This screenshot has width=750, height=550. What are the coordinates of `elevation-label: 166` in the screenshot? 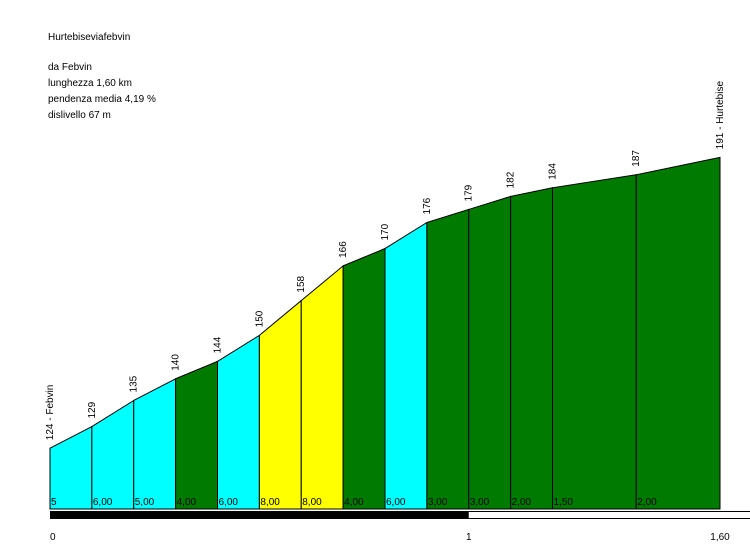 It's located at (343, 249).